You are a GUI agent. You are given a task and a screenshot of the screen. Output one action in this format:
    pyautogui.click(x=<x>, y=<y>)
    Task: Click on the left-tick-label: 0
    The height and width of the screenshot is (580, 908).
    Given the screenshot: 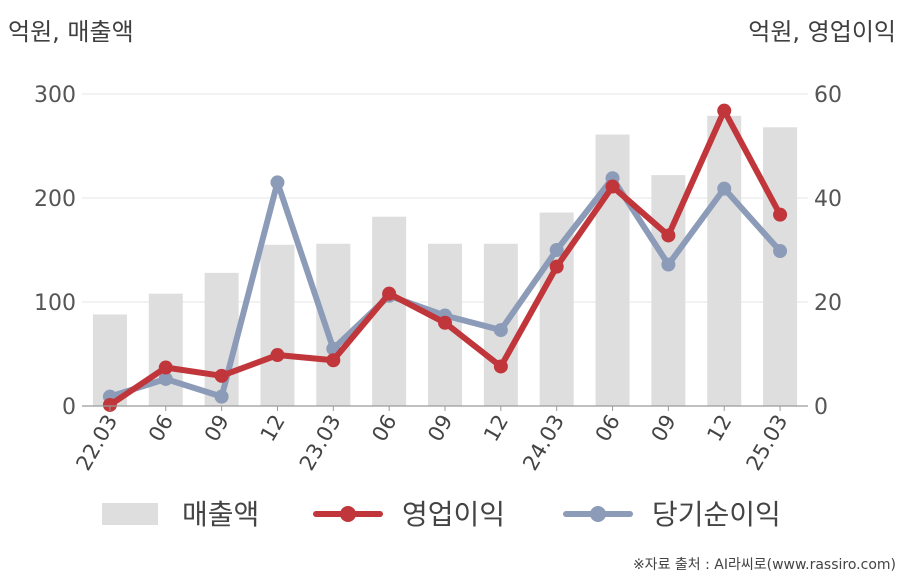 What is the action you would take?
    pyautogui.click(x=69, y=407)
    